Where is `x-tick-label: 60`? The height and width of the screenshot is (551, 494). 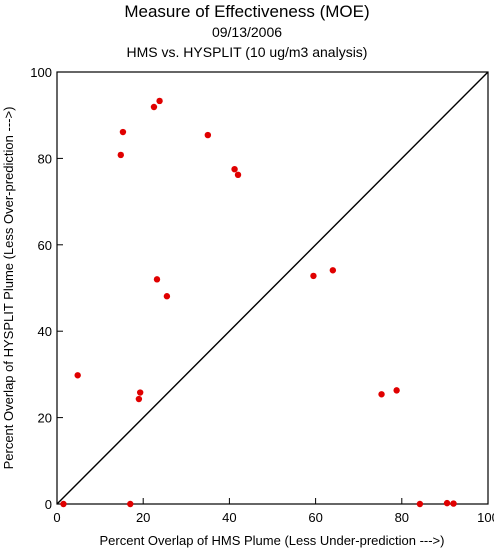 x-tick-label: 60 is located at coordinates (315, 517).